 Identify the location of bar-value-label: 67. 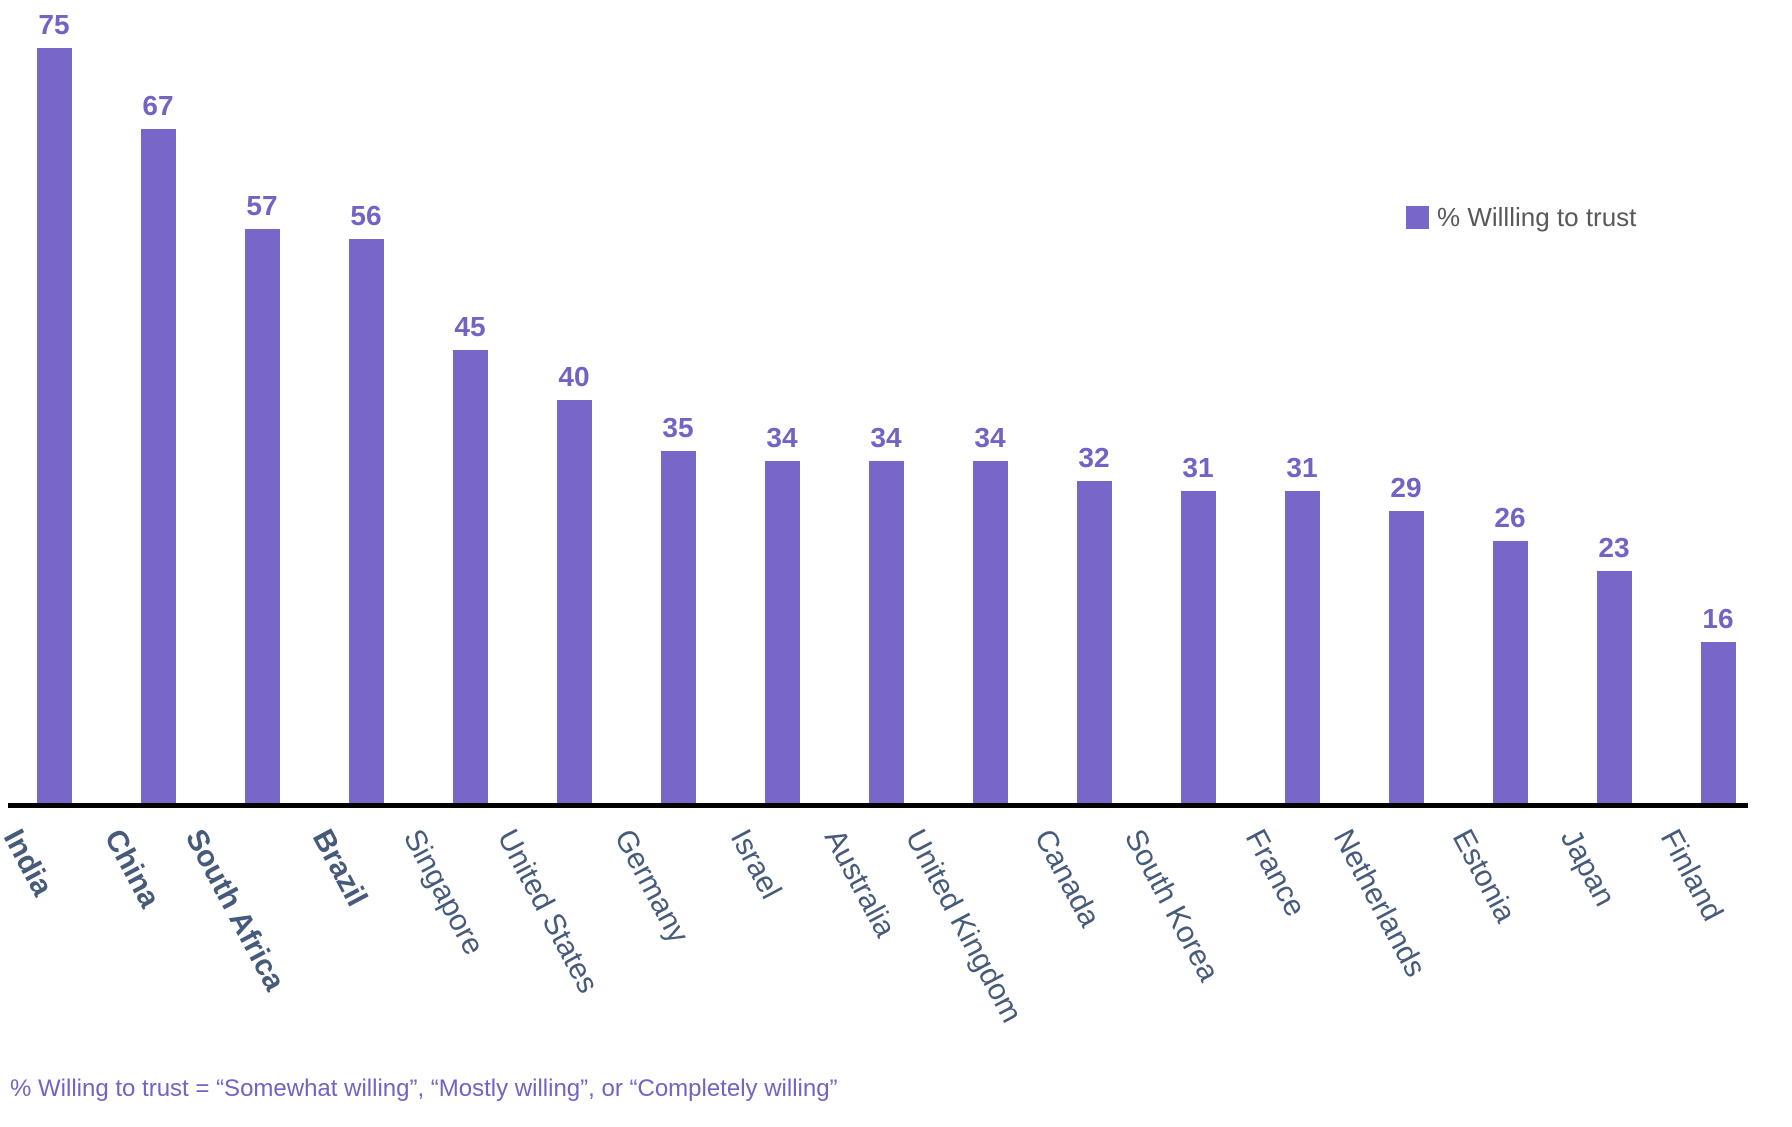
(158, 105).